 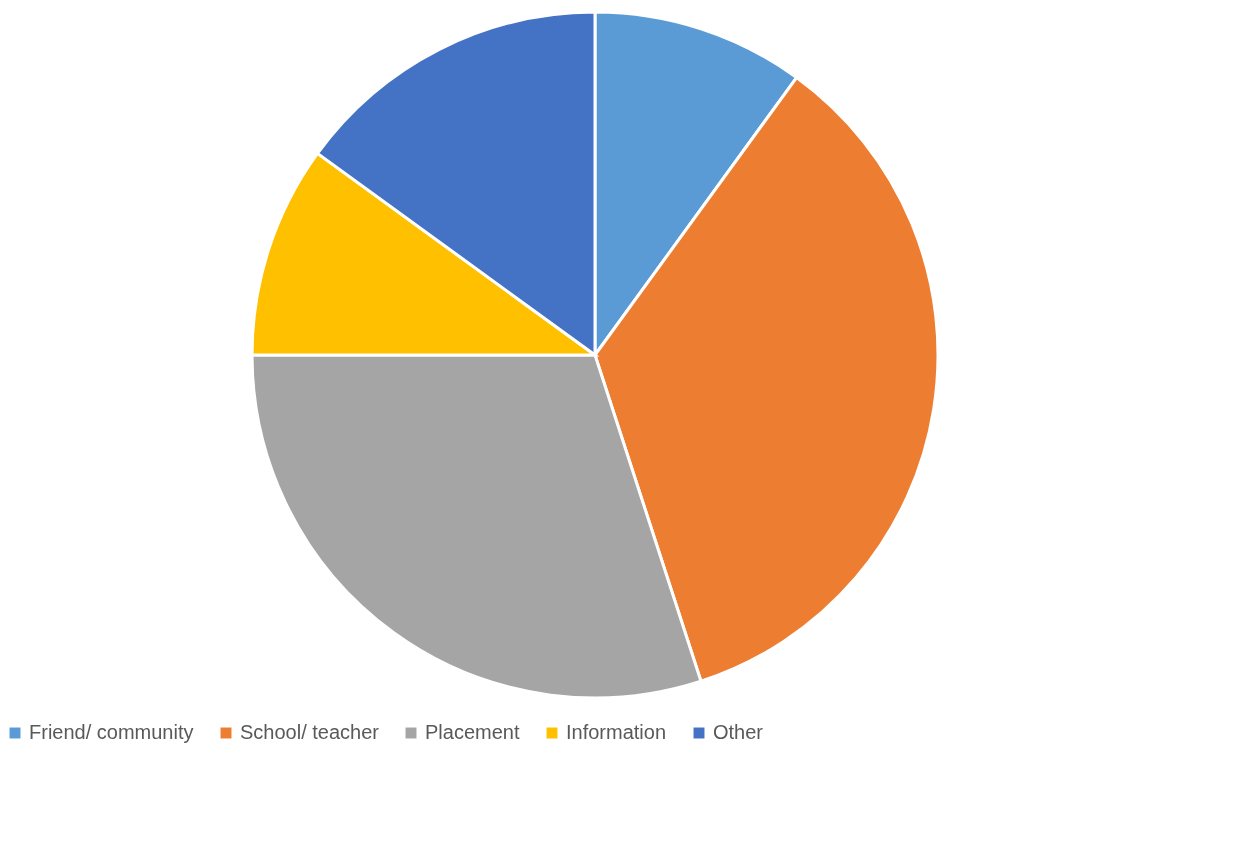 I want to click on legend-label: Other, so click(x=738, y=732).